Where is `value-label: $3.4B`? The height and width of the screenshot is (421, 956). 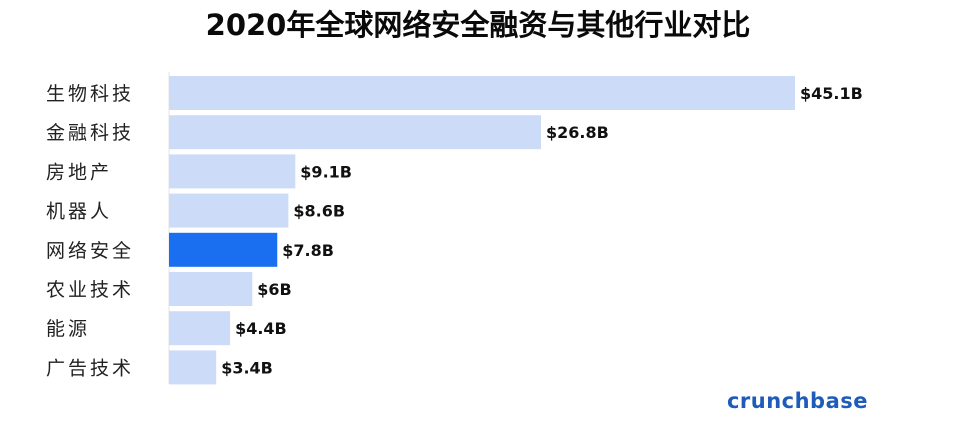
value-label: $3.4B is located at coordinates (247, 367).